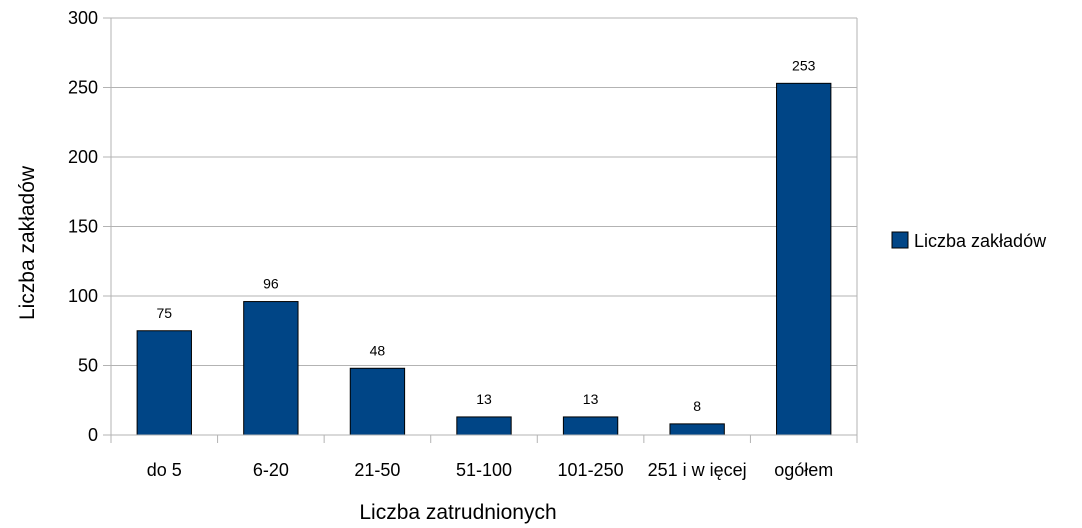 The image size is (1082, 528). What do you see at coordinates (83, 227) in the screenshot?
I see `y-tick-label: 150` at bounding box center [83, 227].